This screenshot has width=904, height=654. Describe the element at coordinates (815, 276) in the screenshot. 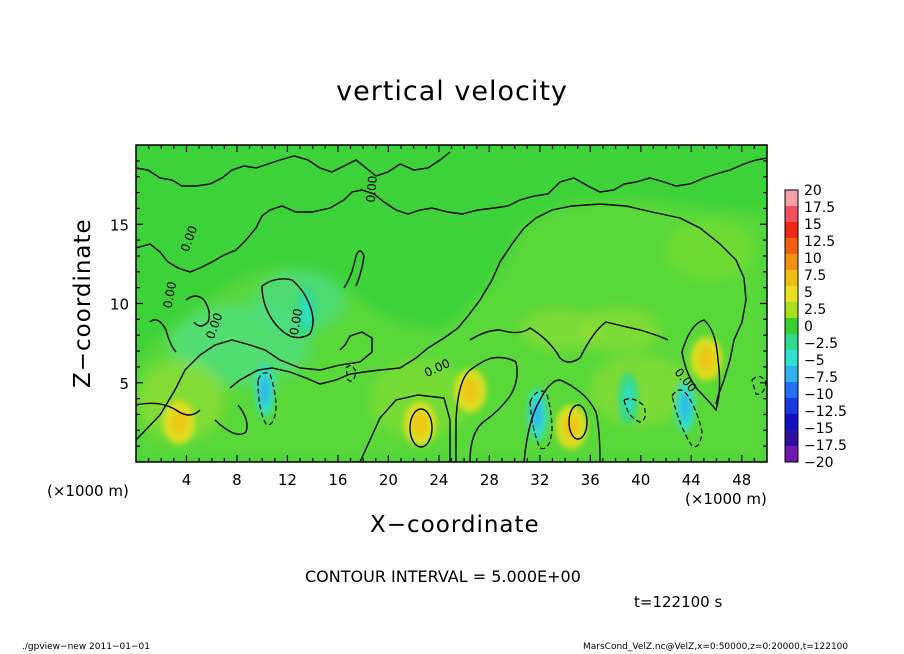

I see `colorbar-label: 7.5` at that location.